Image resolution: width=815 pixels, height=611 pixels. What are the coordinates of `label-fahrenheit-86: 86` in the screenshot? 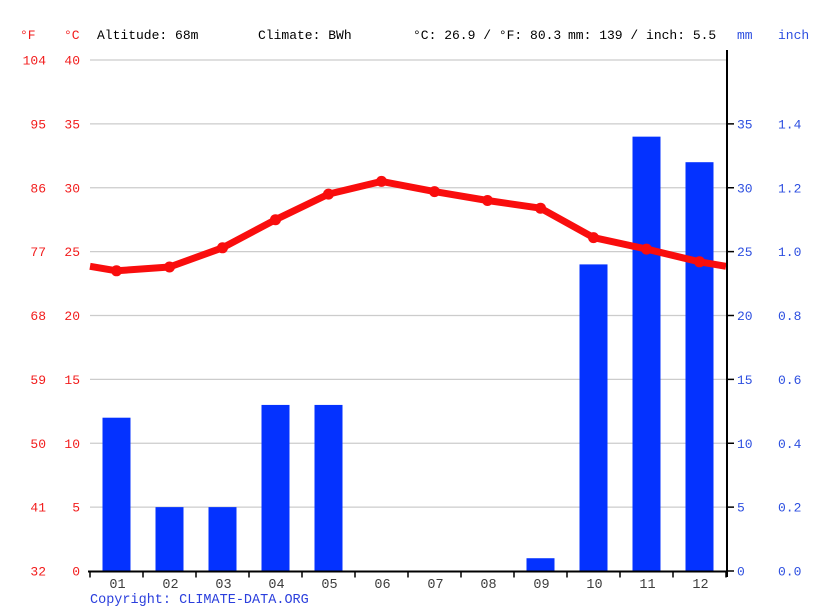 It's located at (38, 188).